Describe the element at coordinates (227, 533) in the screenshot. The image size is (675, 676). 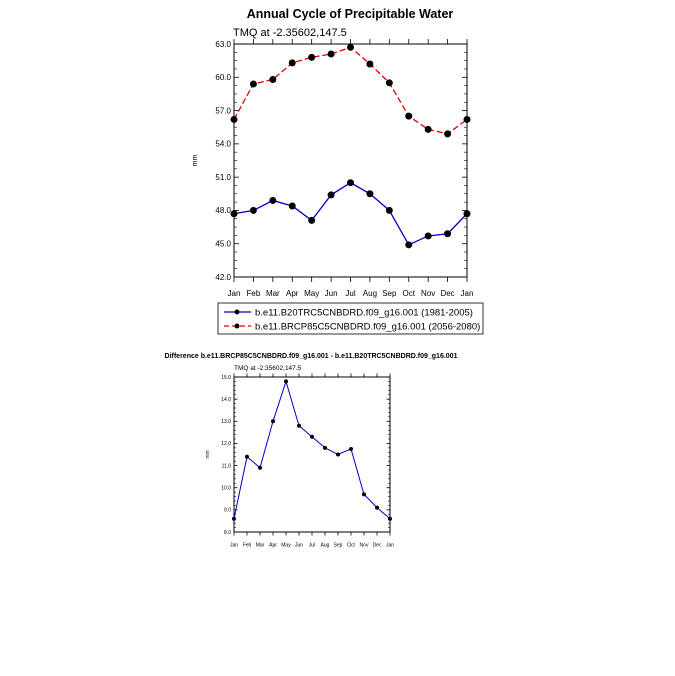
I see `y-tick-label: 8.0` at that location.